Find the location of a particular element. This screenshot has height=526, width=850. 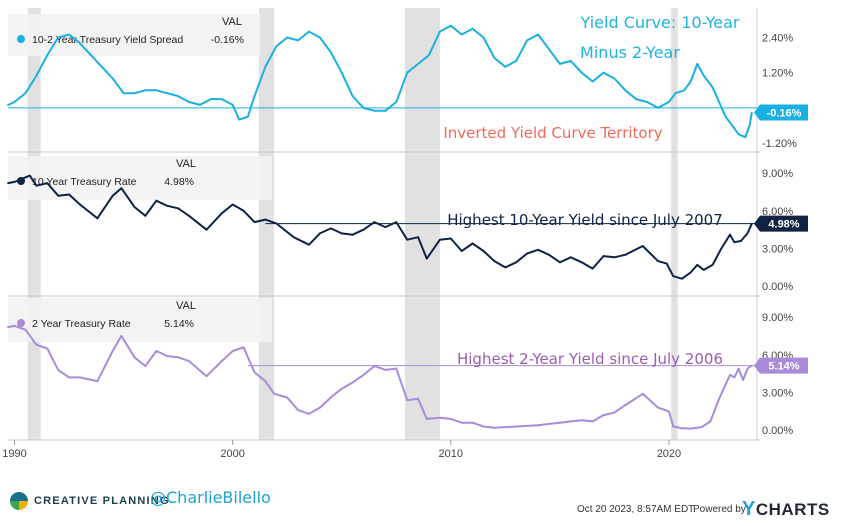

title-annotation-line-2: Minus 2-Year is located at coordinates (630, 52).